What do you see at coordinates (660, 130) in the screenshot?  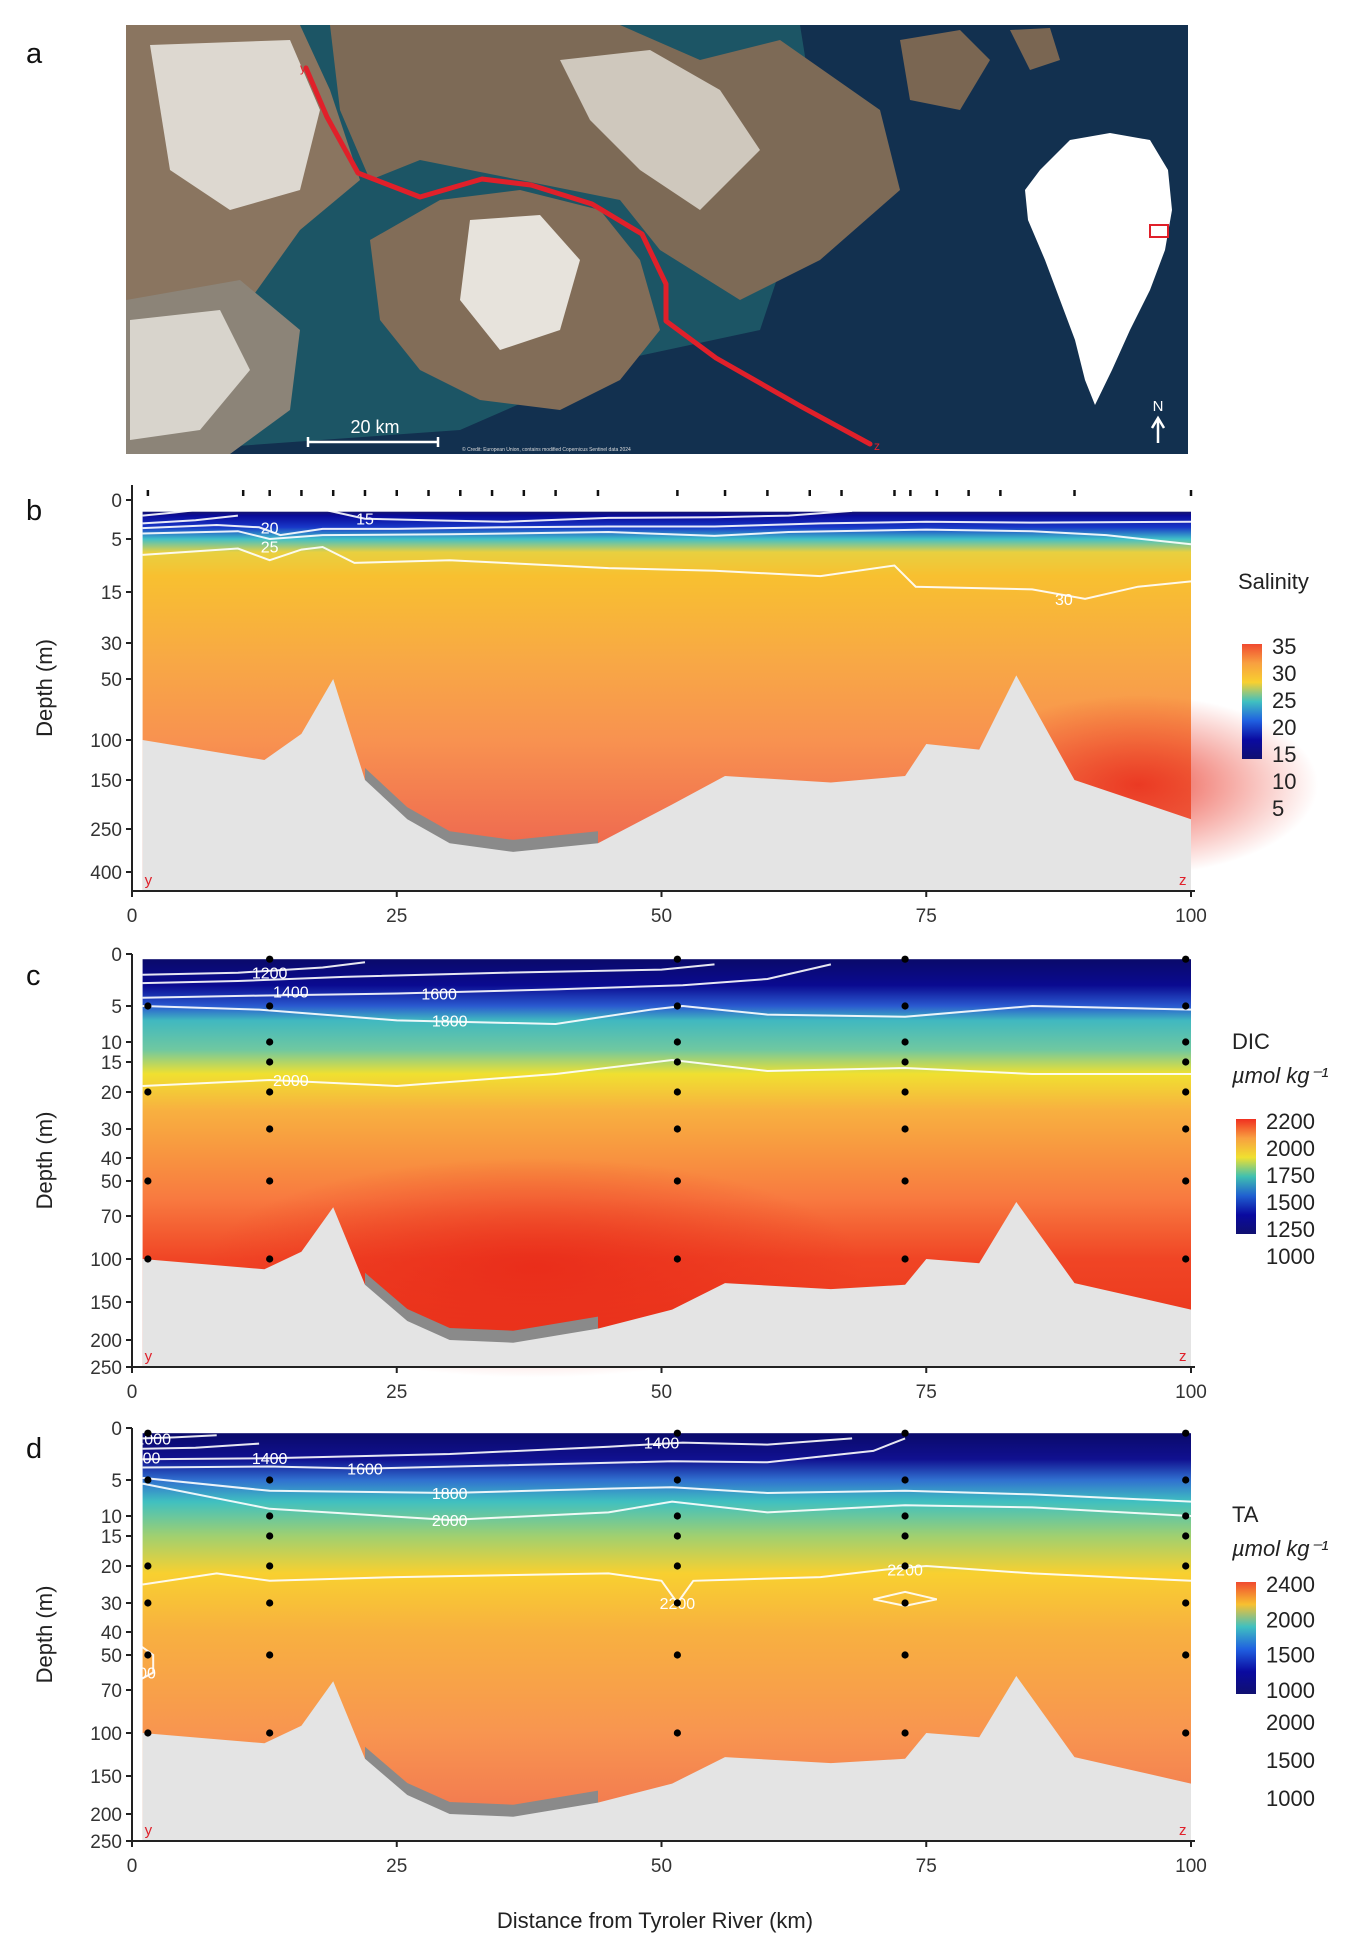 I see `glacier-north` at bounding box center [660, 130].